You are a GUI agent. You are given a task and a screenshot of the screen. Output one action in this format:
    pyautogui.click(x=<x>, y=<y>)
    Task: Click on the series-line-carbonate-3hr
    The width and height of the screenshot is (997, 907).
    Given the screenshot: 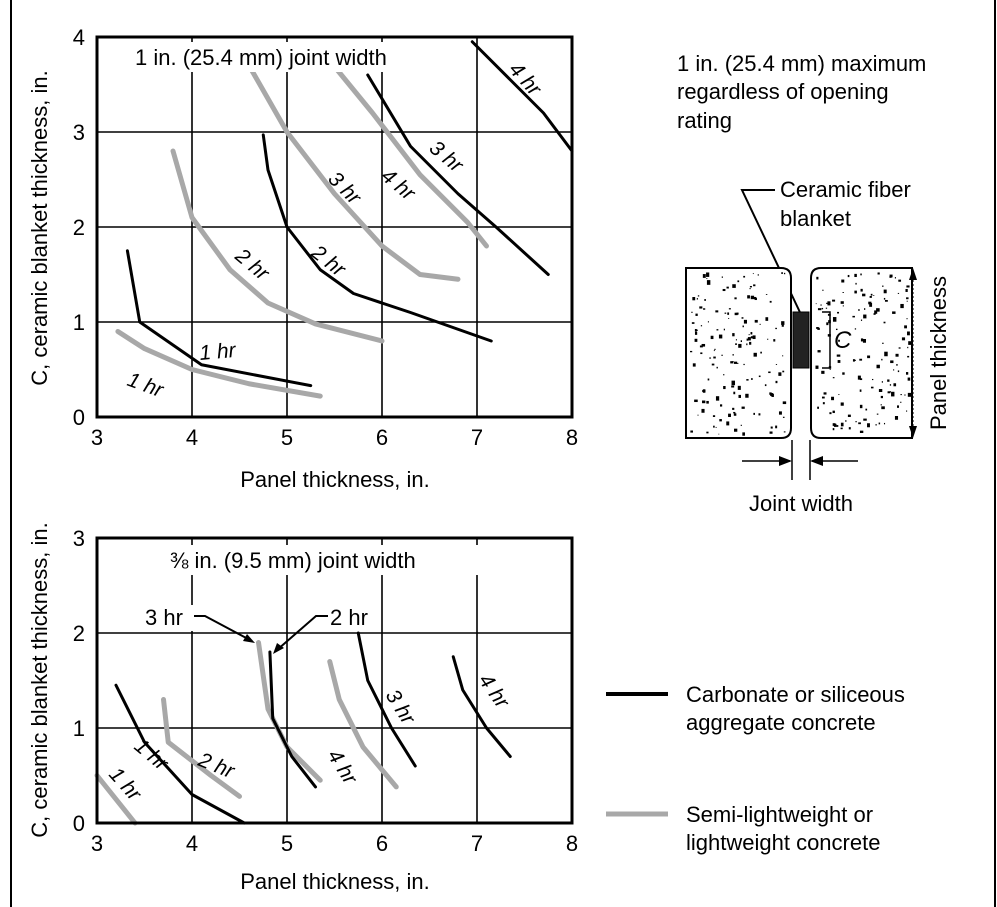 What is the action you would take?
    pyautogui.click(x=458, y=174)
    